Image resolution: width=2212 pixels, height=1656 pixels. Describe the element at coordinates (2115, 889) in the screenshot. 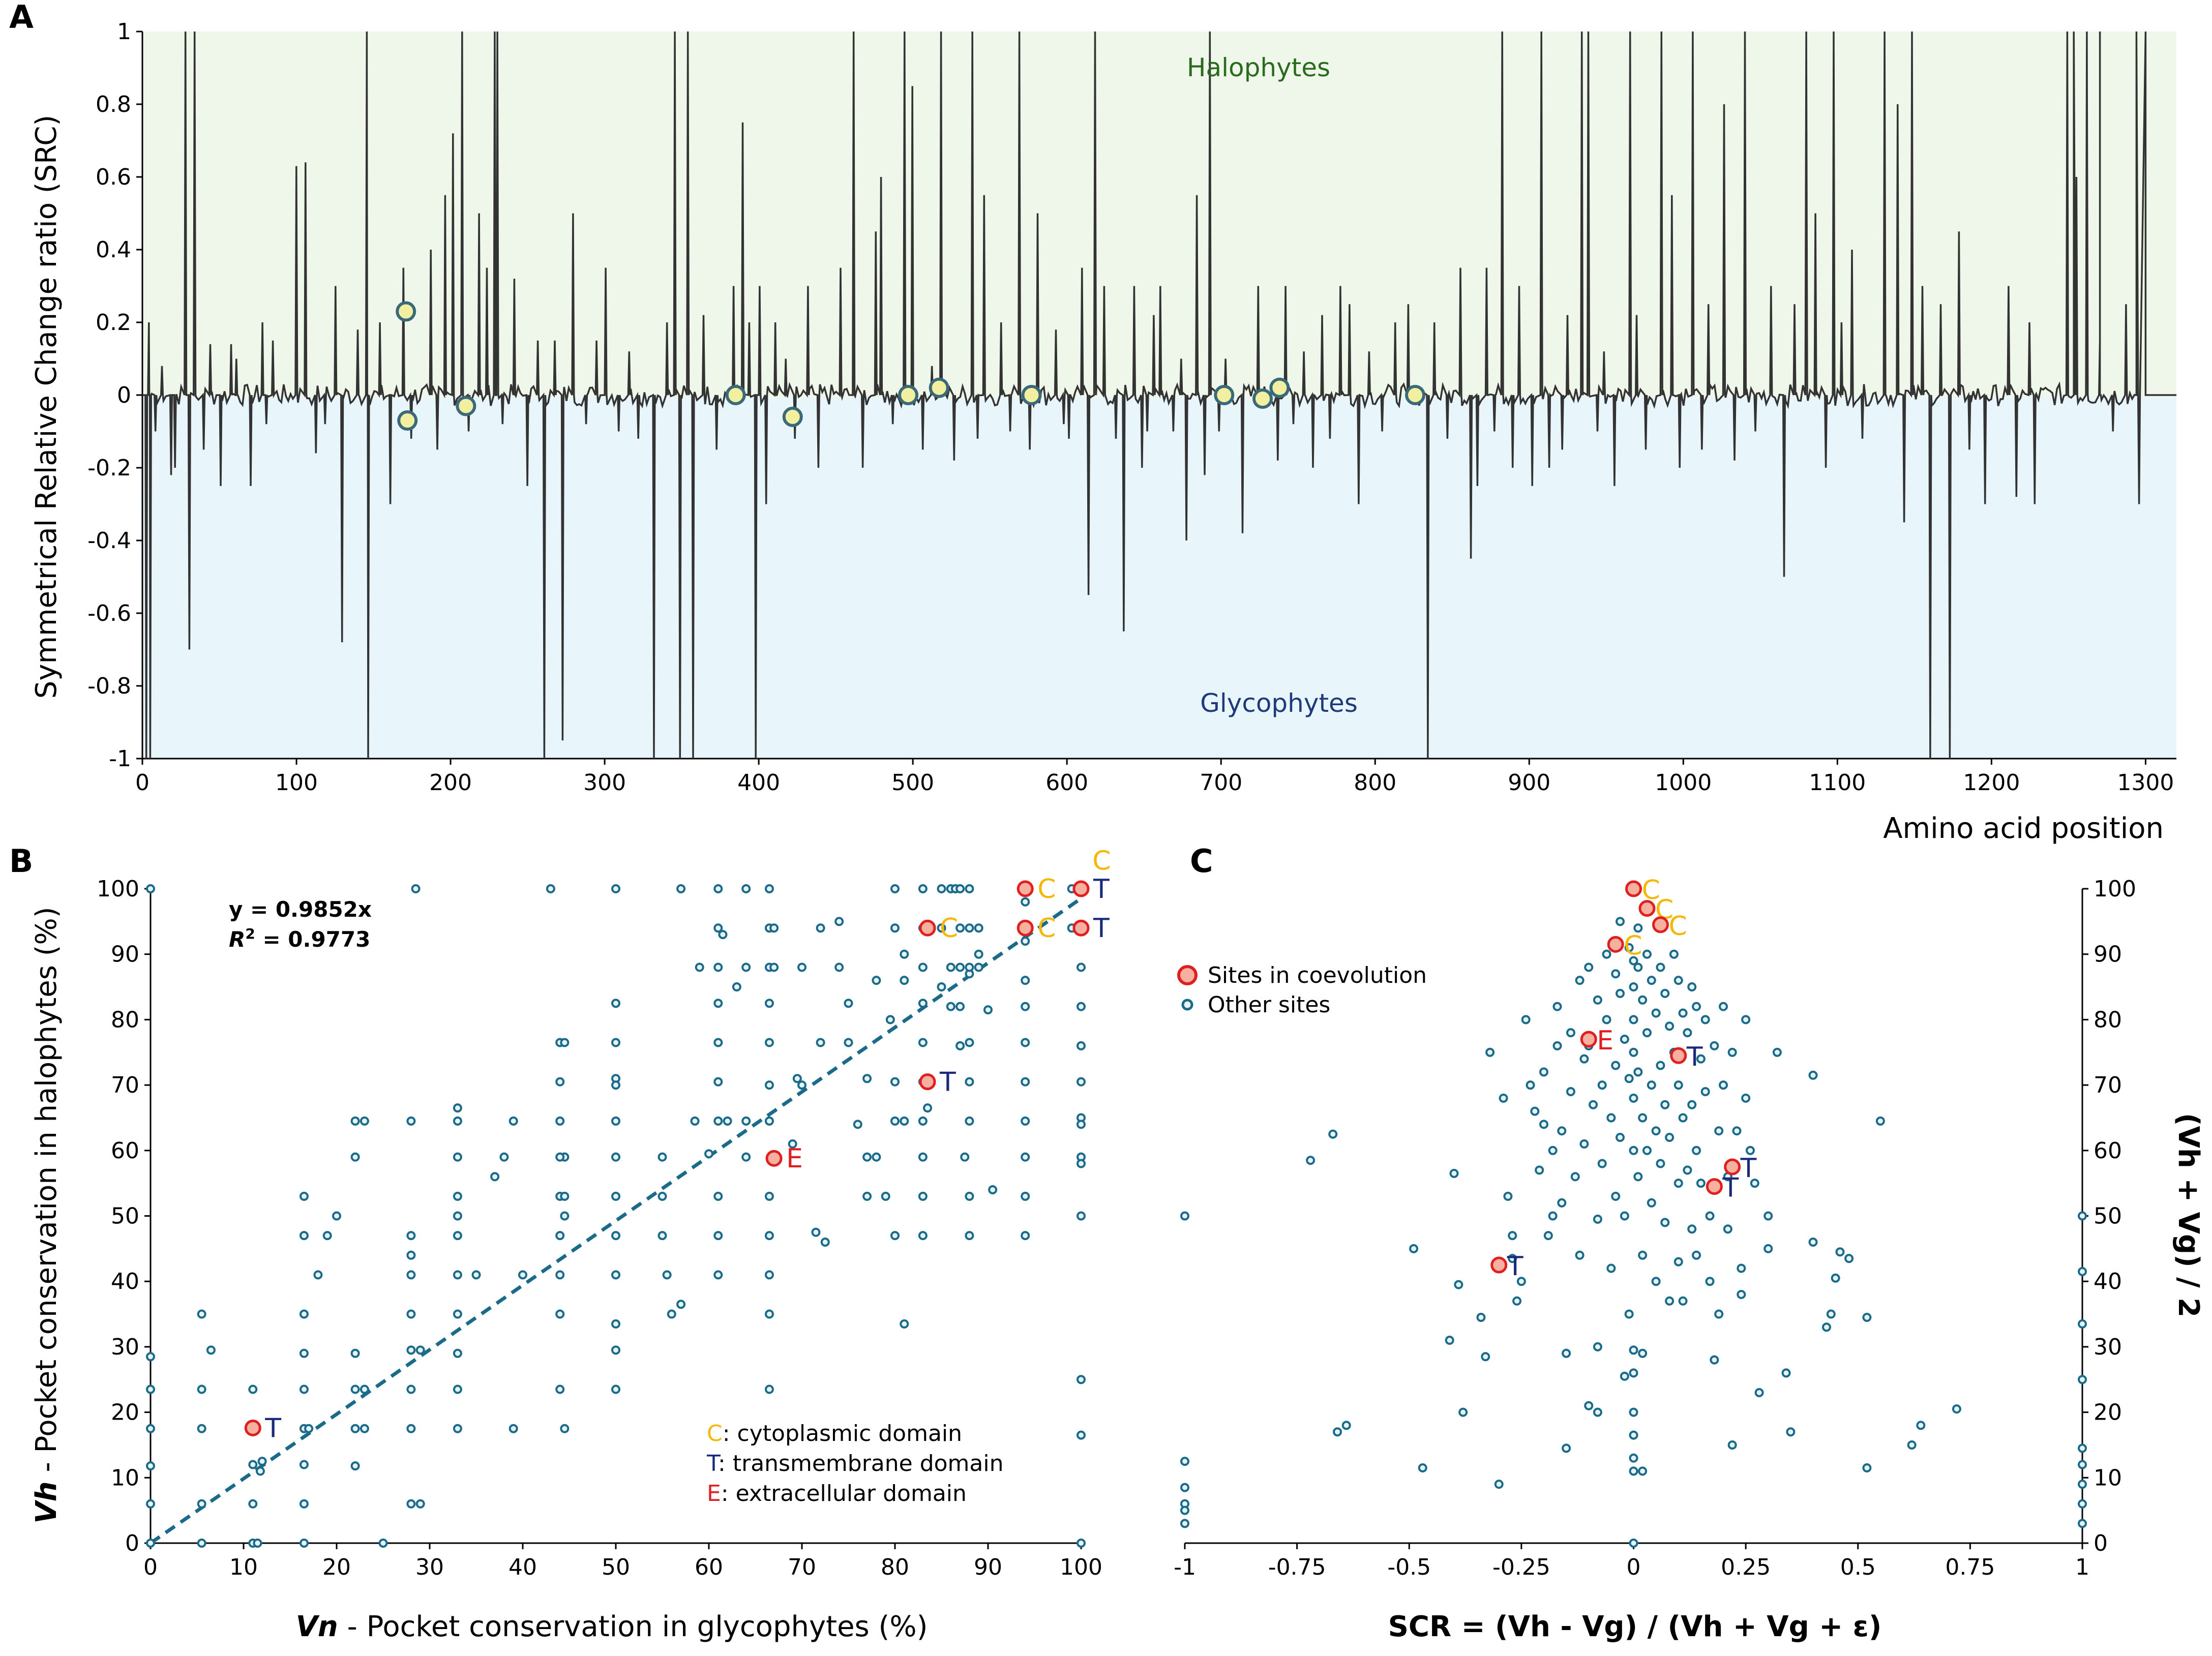

I see `c-y-tick-label: 100` at that location.